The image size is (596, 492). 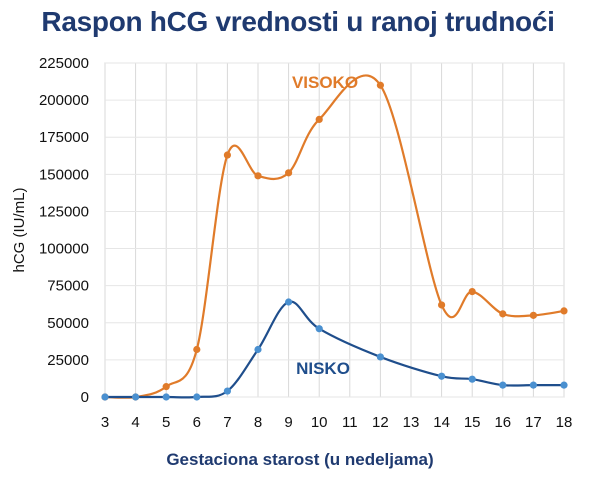 What do you see at coordinates (197, 422) in the screenshot?
I see `x-tick-label: 6` at bounding box center [197, 422].